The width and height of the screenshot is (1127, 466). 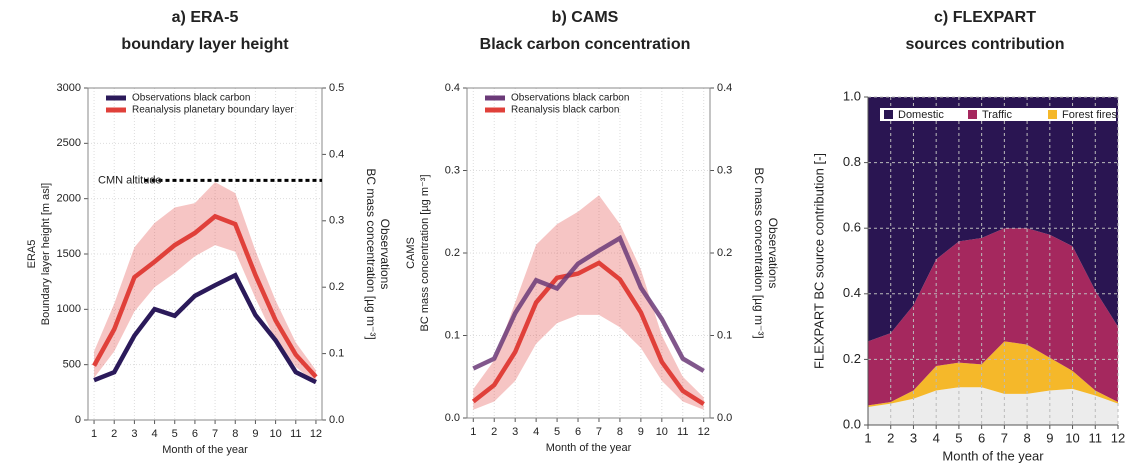 What do you see at coordinates (411, 253) in the screenshot?
I see `y-axis-label: CAMS` at bounding box center [411, 253].